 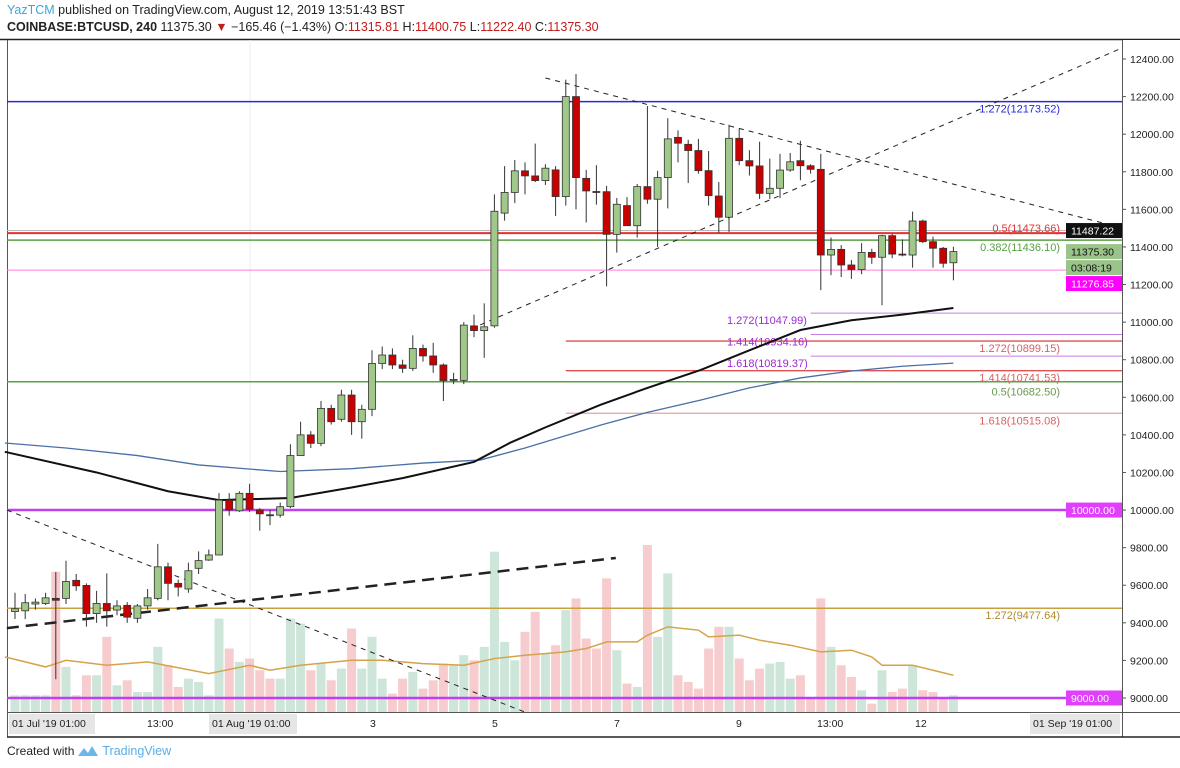 I want to click on price-tick-label: 12000.00, so click(x=1152, y=135).